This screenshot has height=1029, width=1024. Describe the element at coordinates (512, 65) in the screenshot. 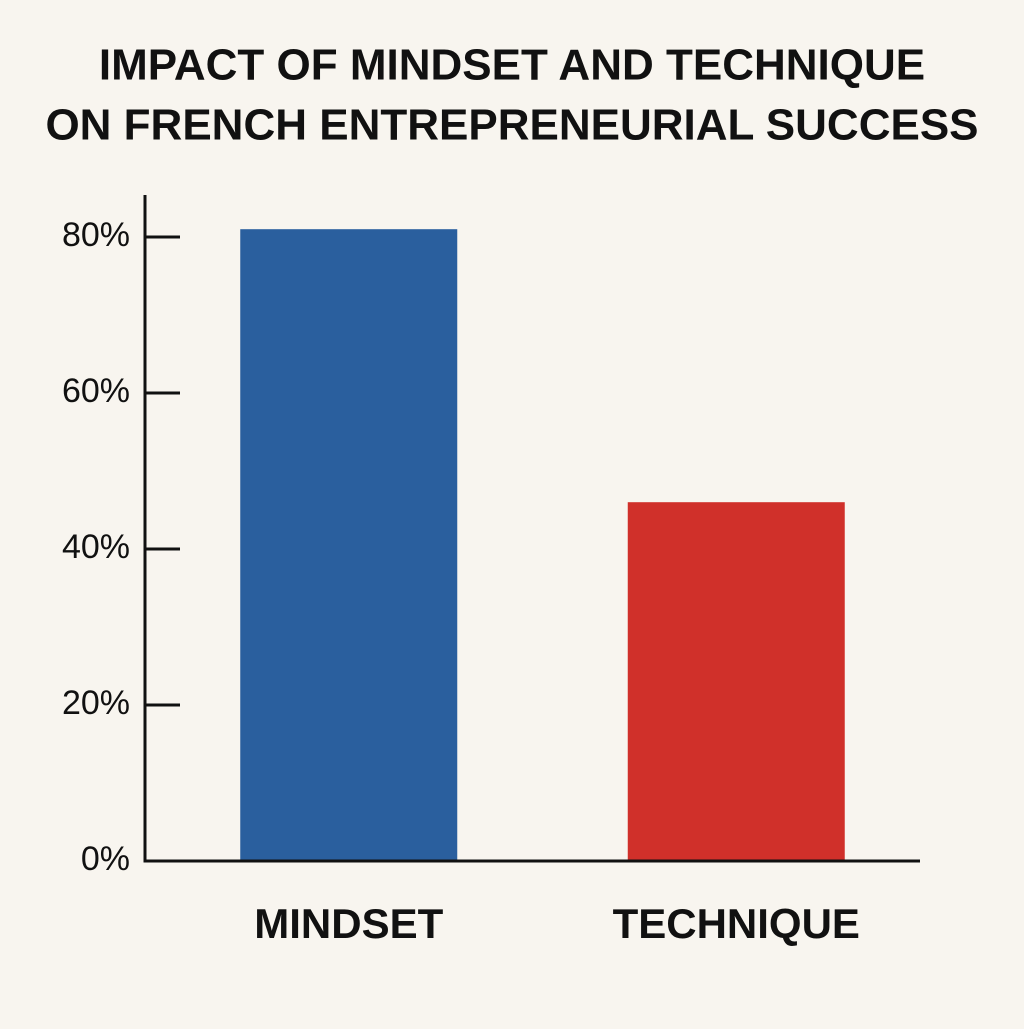

I see `chart-title: IMPACT OF MINDSET AND TECHNIQUE` at that location.